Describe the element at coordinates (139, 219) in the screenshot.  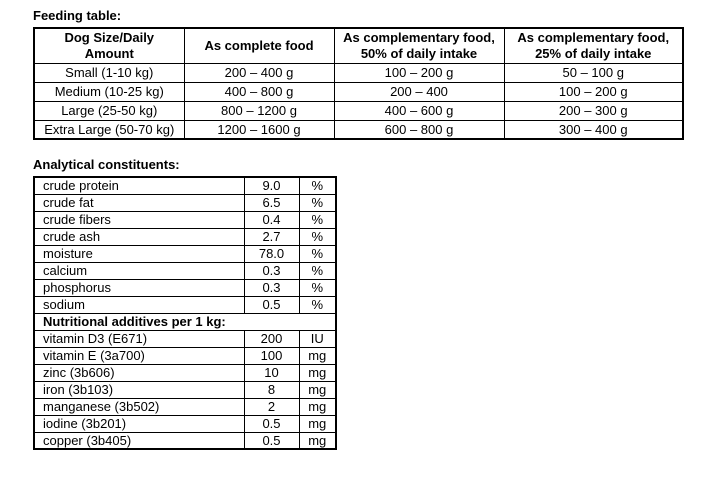
I see `constituent-name: crude fibers` at that location.